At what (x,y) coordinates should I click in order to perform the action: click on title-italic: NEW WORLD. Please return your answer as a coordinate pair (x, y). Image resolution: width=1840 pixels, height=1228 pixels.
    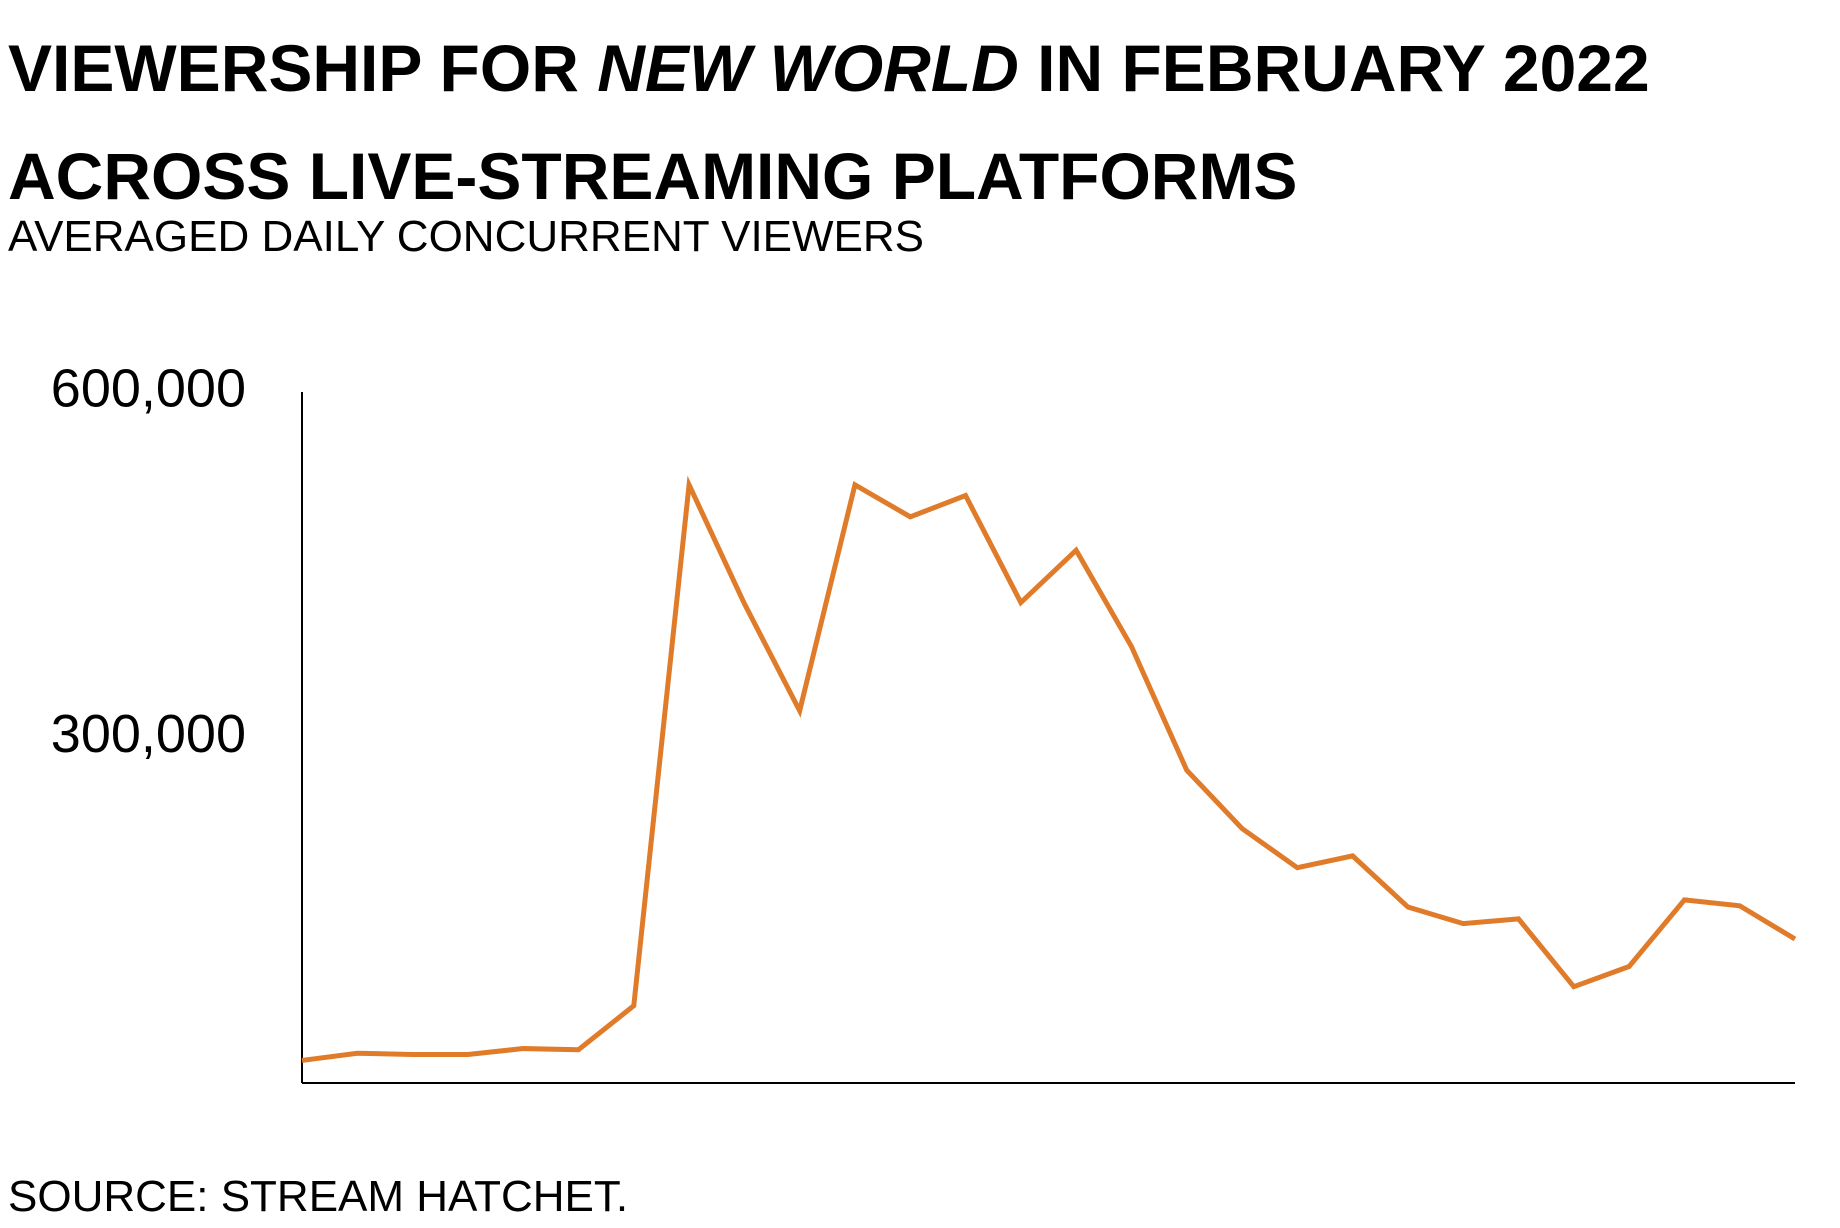
    Looking at the image, I should click on (808, 68).